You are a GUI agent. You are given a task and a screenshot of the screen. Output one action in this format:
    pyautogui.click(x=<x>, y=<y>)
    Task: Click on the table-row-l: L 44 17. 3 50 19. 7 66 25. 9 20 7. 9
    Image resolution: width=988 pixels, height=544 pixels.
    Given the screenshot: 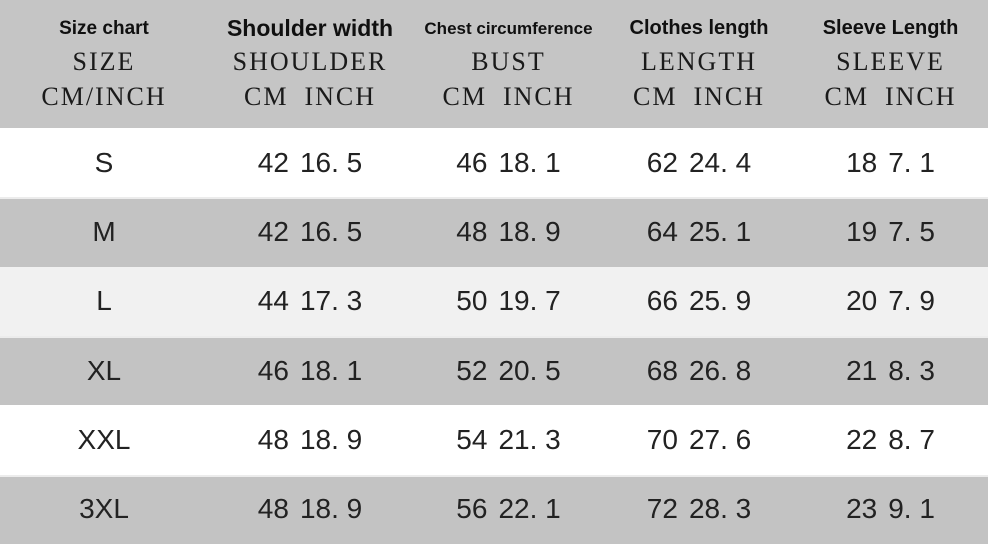 What is the action you would take?
    pyautogui.click(x=494, y=301)
    